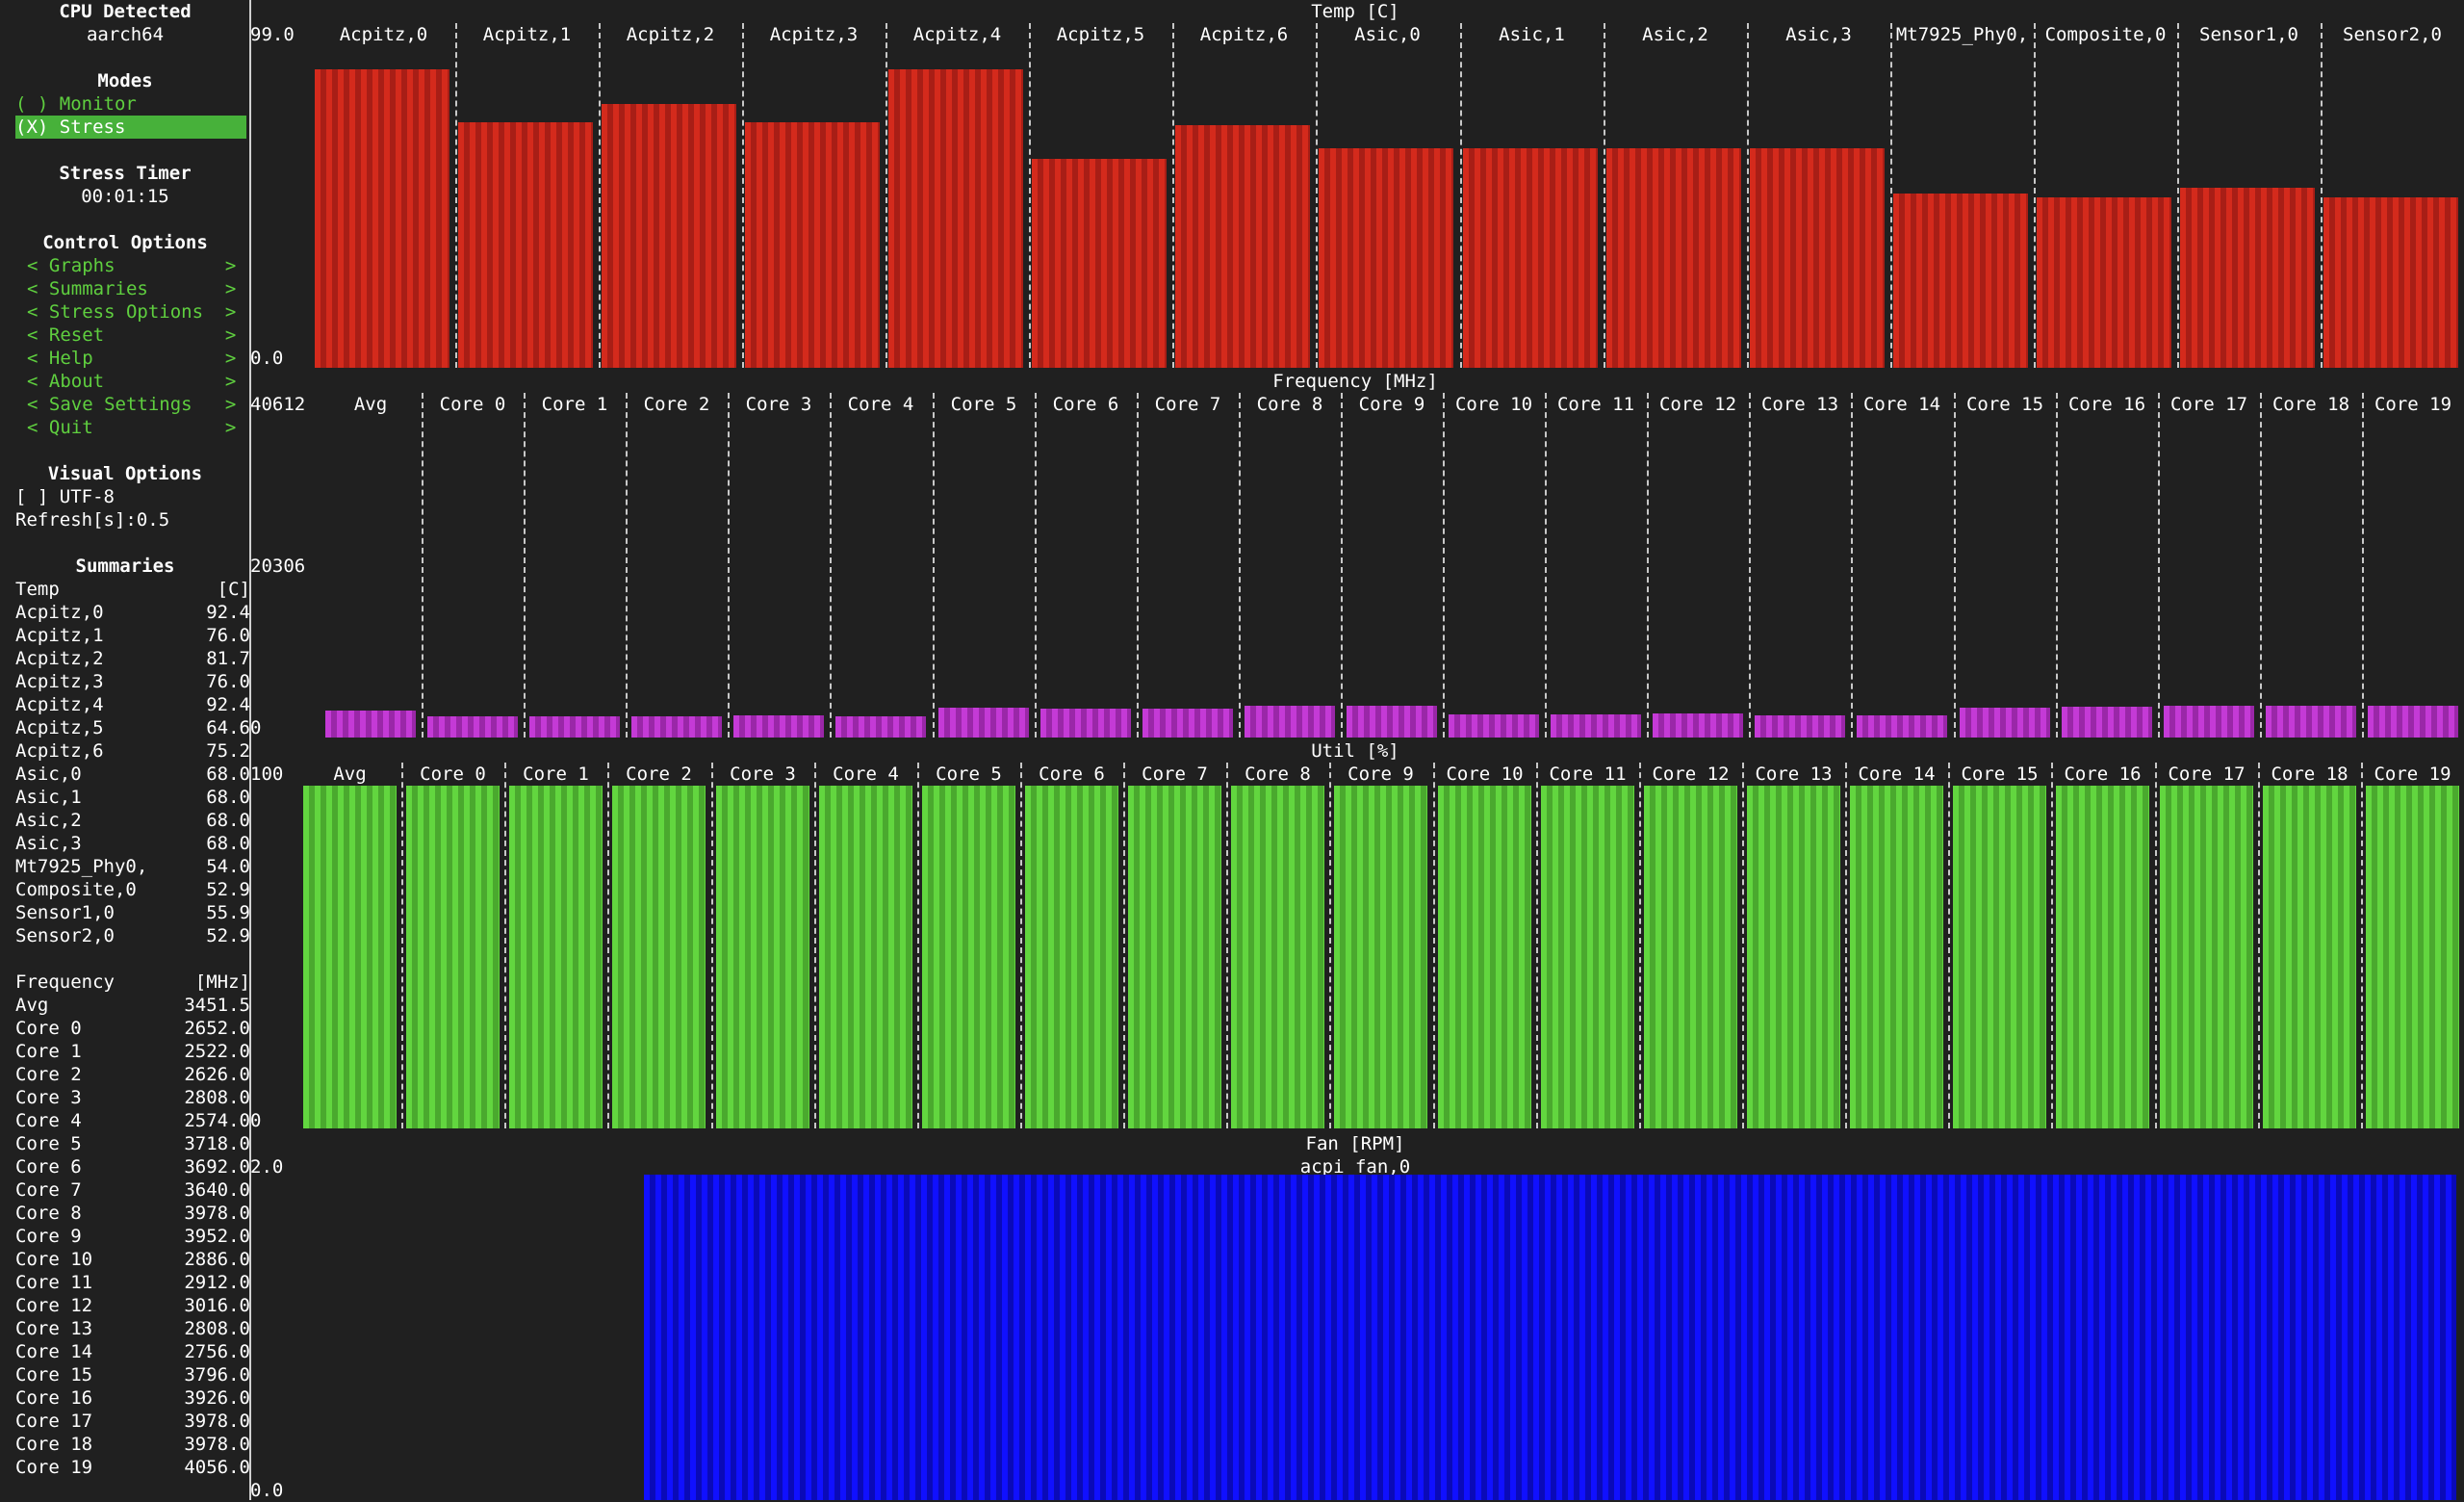 This screenshot has height=1502, width=2464. What do you see at coordinates (125, 196) in the screenshot?
I see `stress-timer-value: 00:01:15` at bounding box center [125, 196].